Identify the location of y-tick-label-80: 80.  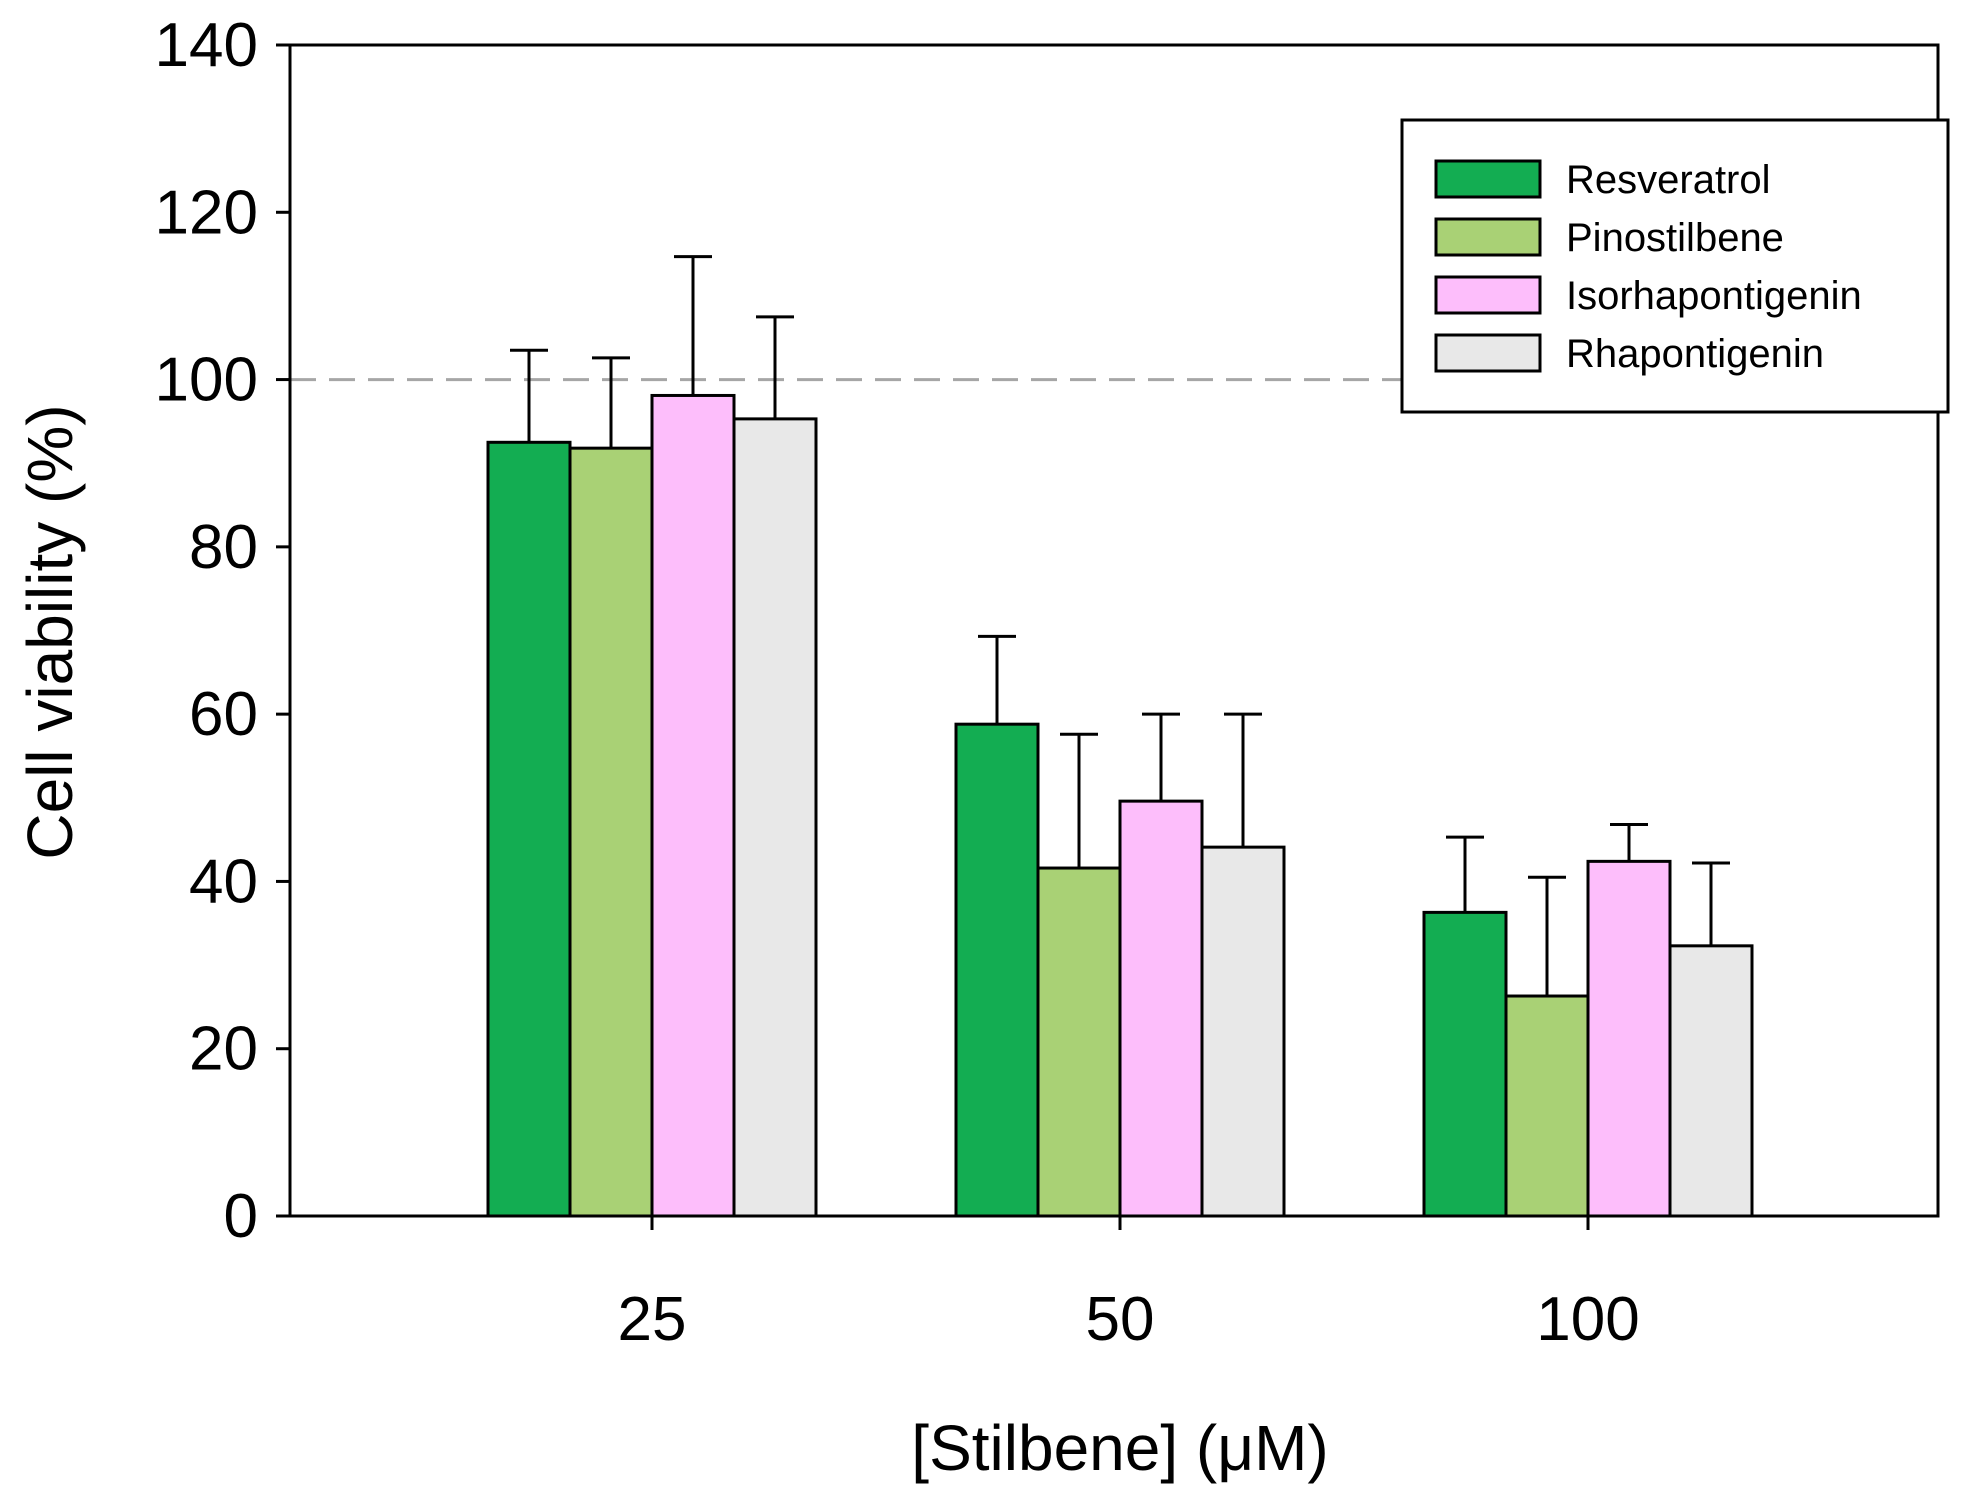
(223, 547).